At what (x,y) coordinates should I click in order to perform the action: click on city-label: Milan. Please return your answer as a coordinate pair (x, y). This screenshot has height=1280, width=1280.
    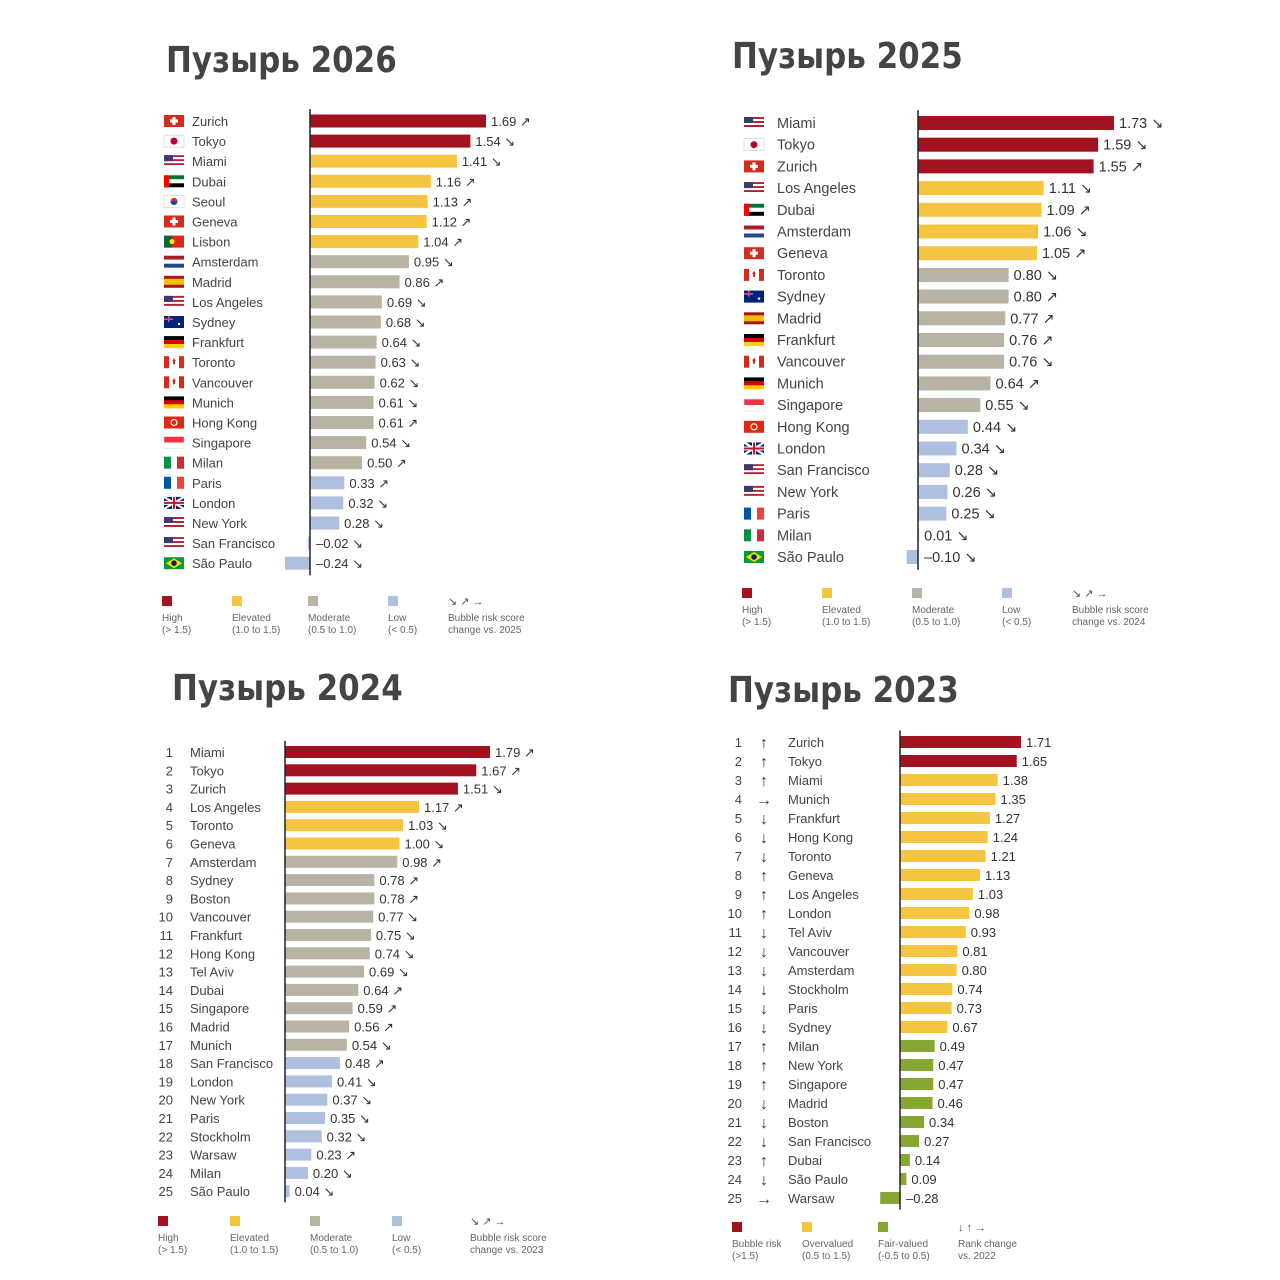
    Looking at the image, I should click on (803, 1046).